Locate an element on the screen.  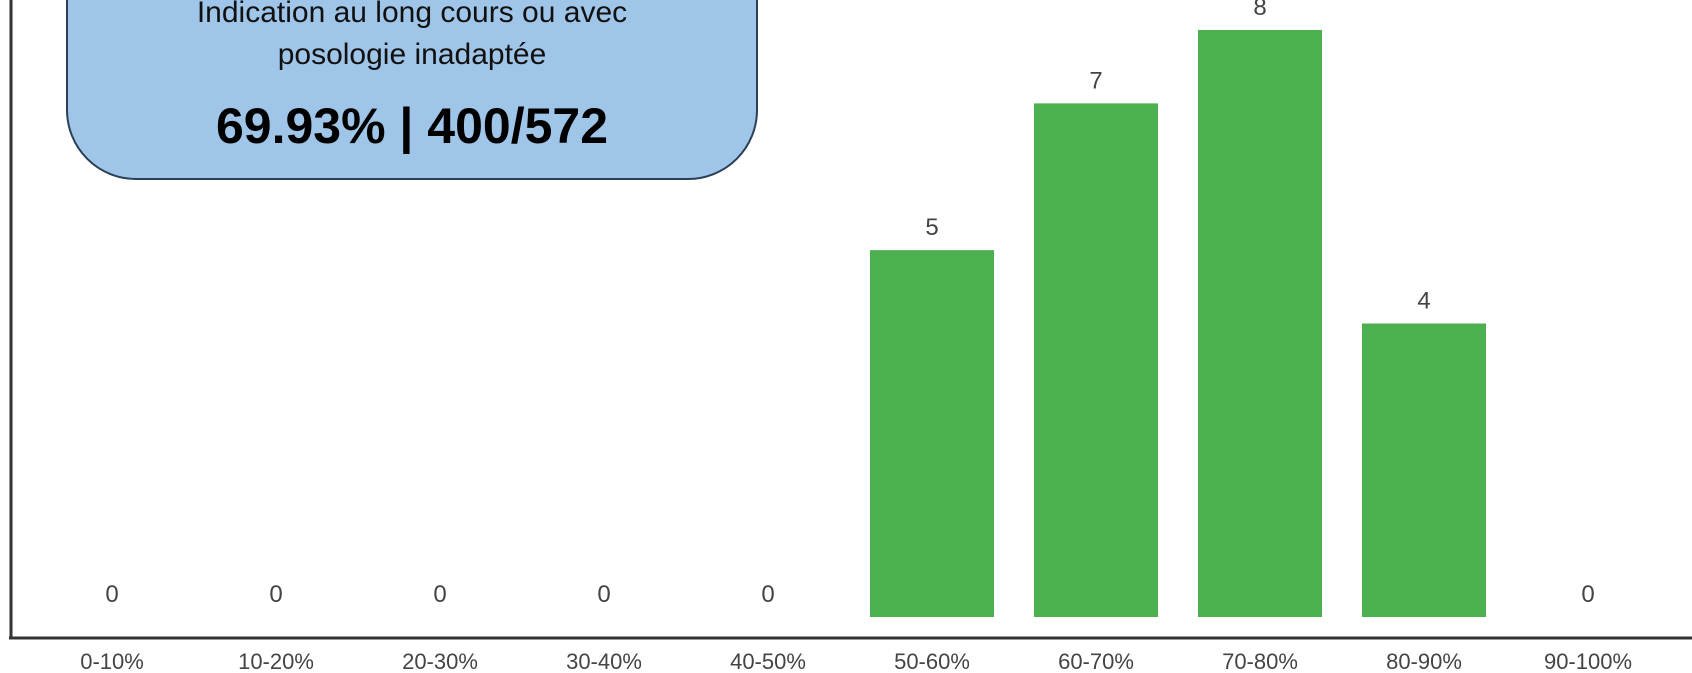
bar-80-90% is located at coordinates (1424, 470).